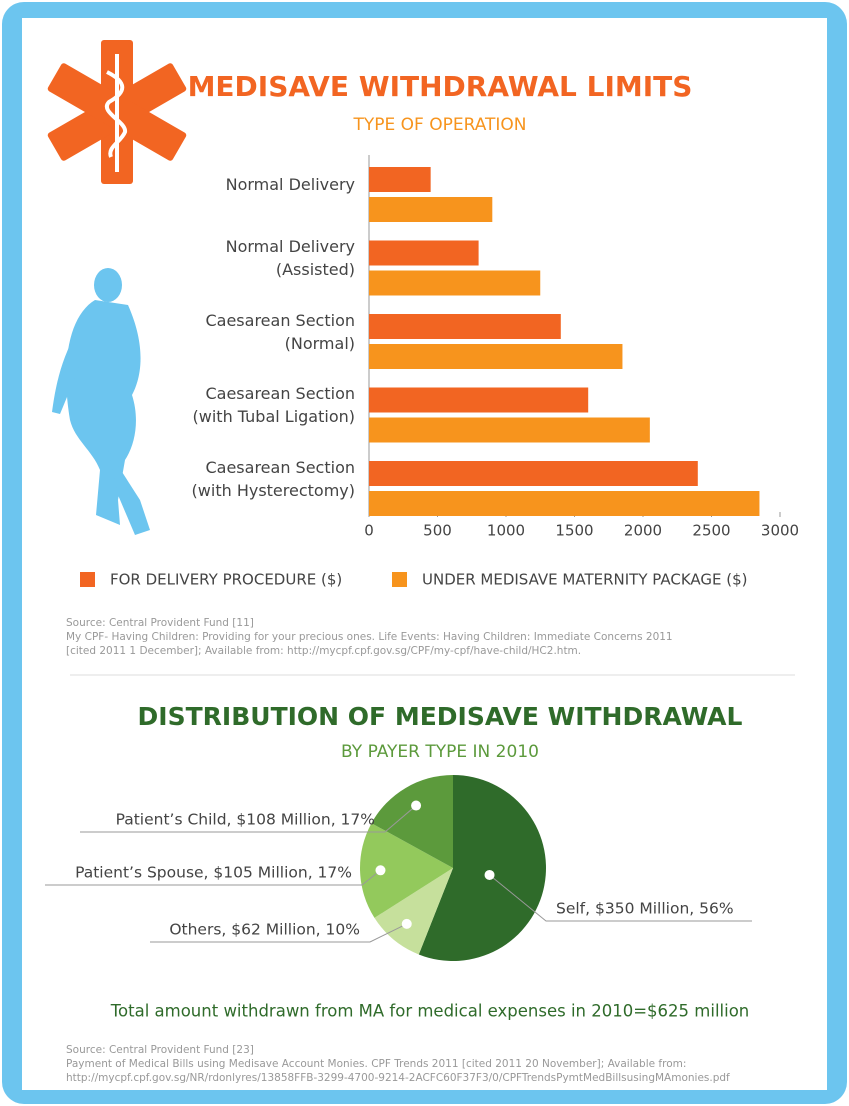 The width and height of the screenshot is (849, 1106). I want to click on source-text: Source: Central Provident Fund [11], so click(160, 623).